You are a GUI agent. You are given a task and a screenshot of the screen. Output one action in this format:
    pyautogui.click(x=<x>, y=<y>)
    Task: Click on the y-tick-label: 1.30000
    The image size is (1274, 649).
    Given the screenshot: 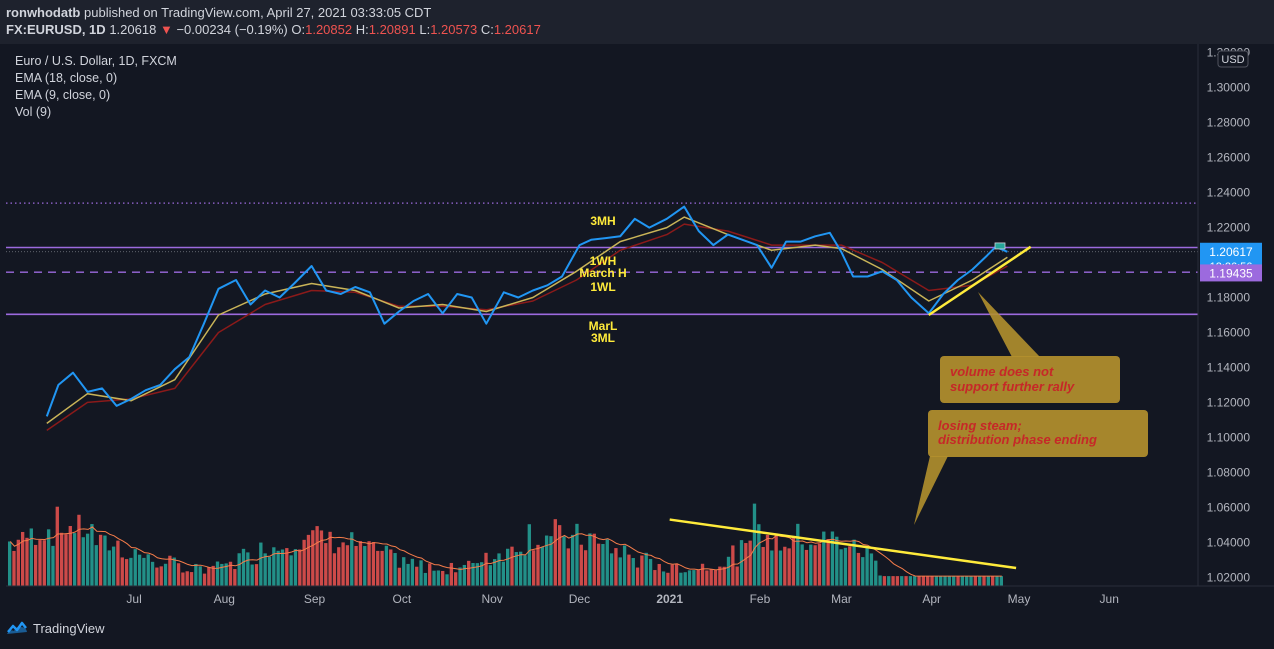 What is the action you would take?
    pyautogui.click(x=1229, y=88)
    